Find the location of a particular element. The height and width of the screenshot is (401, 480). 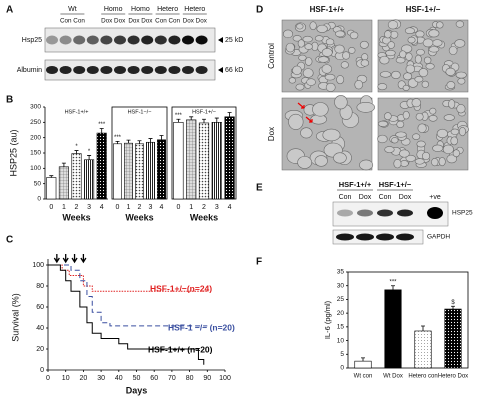

x-axis-label: Weeks is located at coordinates (139, 217).